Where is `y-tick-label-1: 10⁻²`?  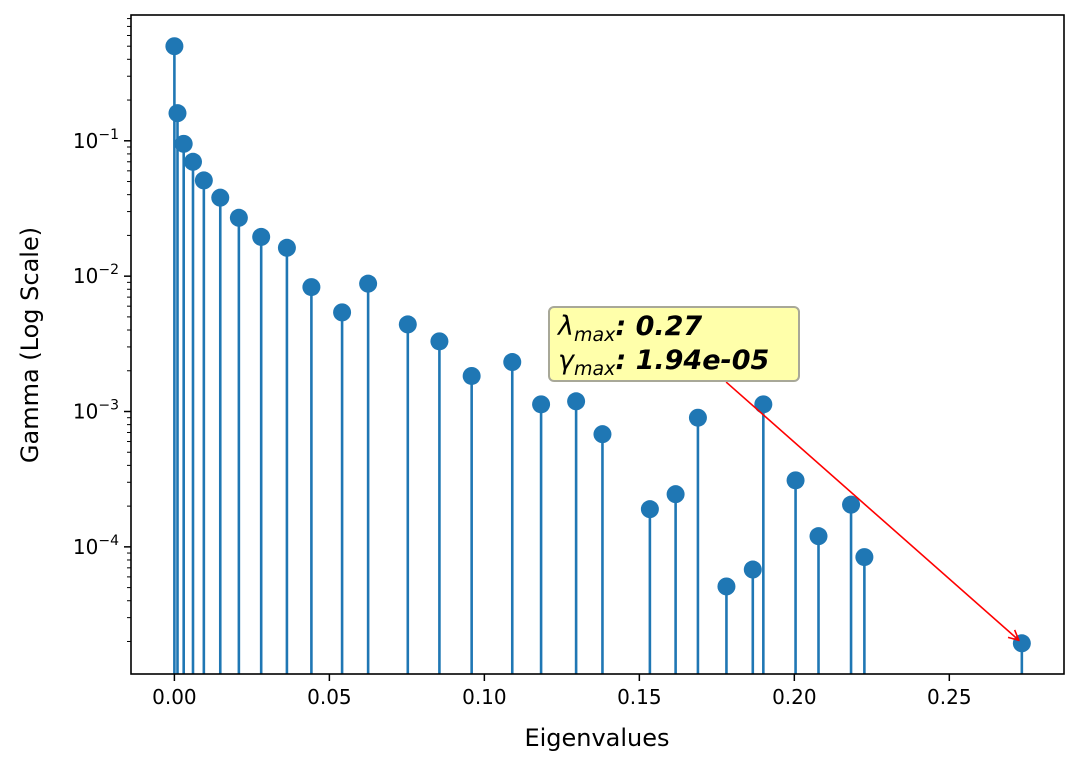
y-tick-label-1: 10⁻² is located at coordinates (96, 275).